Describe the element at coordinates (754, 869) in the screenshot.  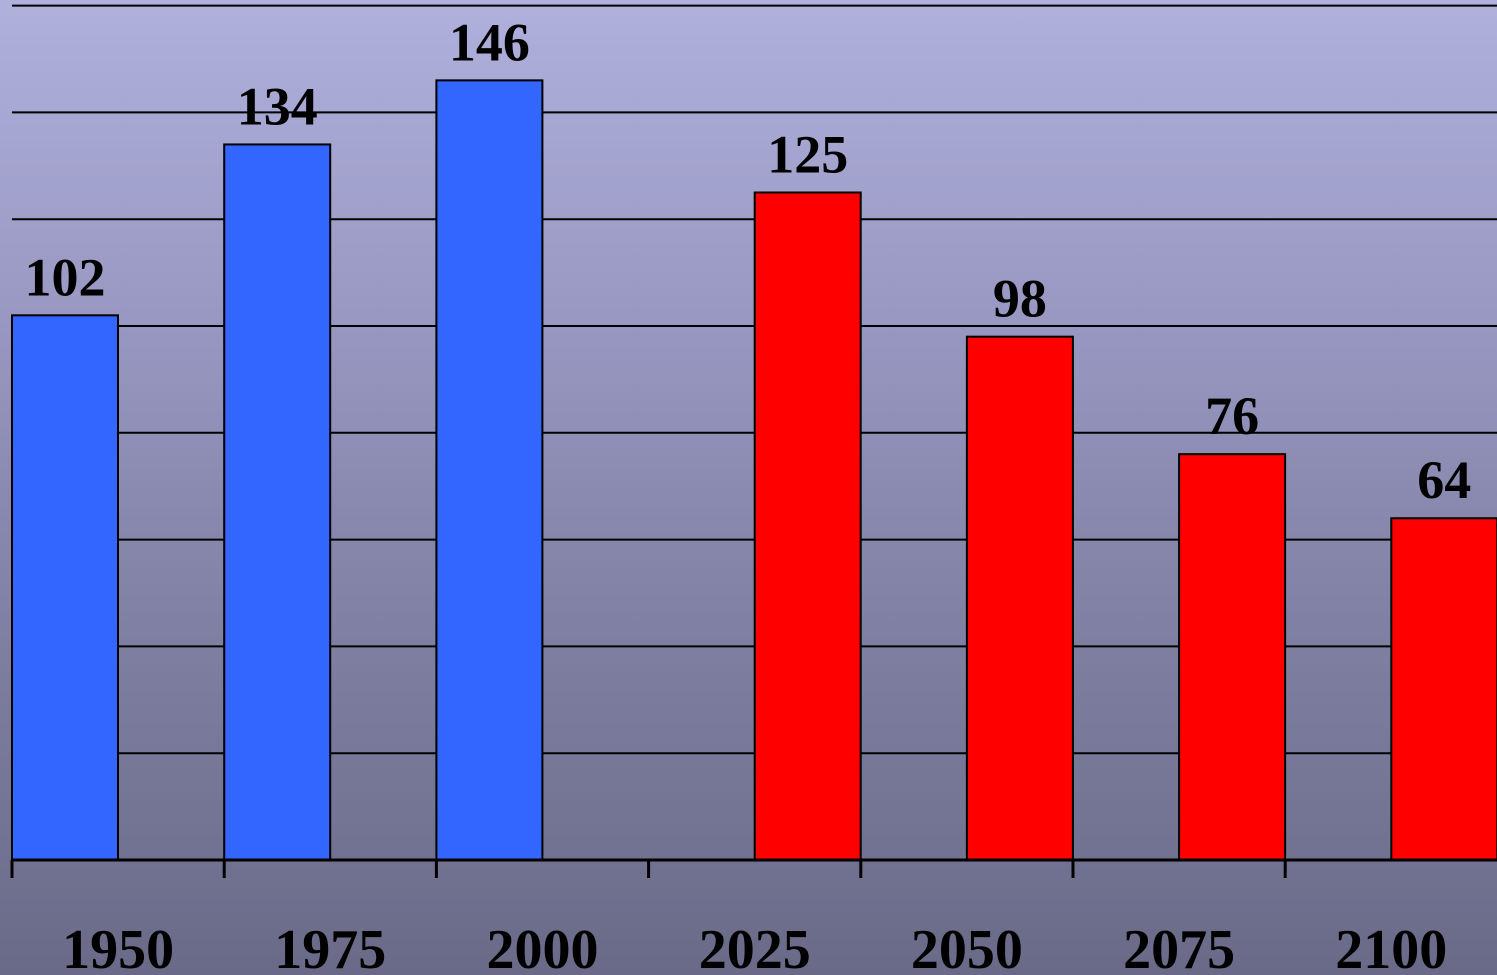
I see `x-axis` at that location.